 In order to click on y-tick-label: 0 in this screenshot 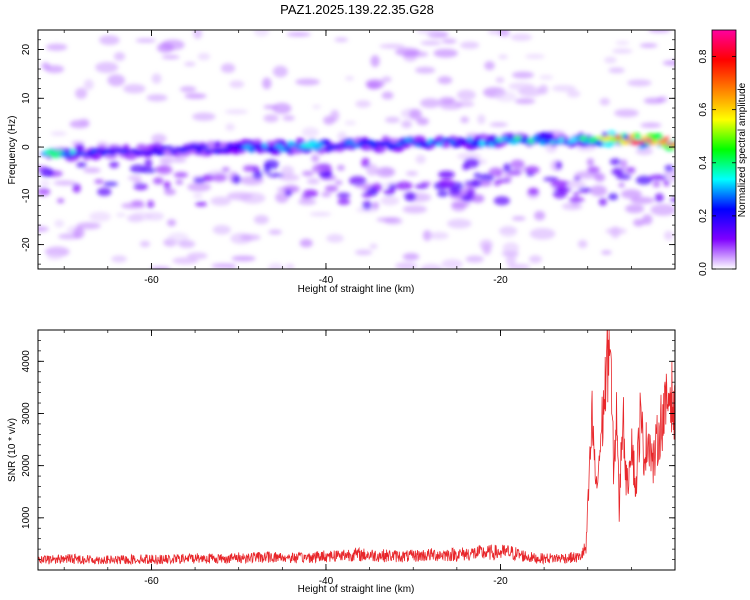, I will do `click(26, 147)`.